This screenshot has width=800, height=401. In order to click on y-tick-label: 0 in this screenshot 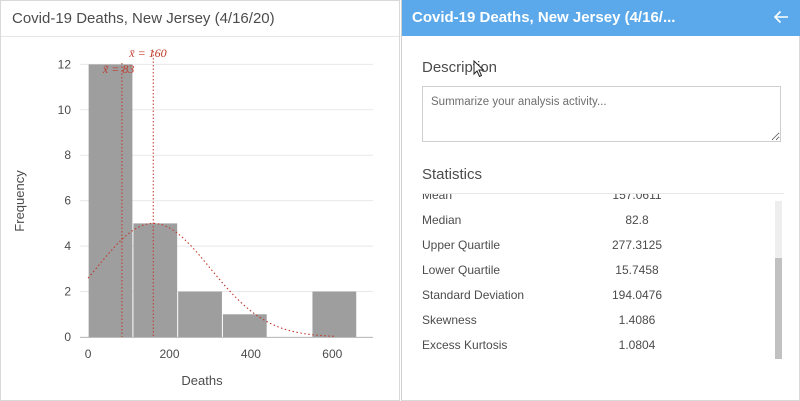, I will do `click(67, 337)`.